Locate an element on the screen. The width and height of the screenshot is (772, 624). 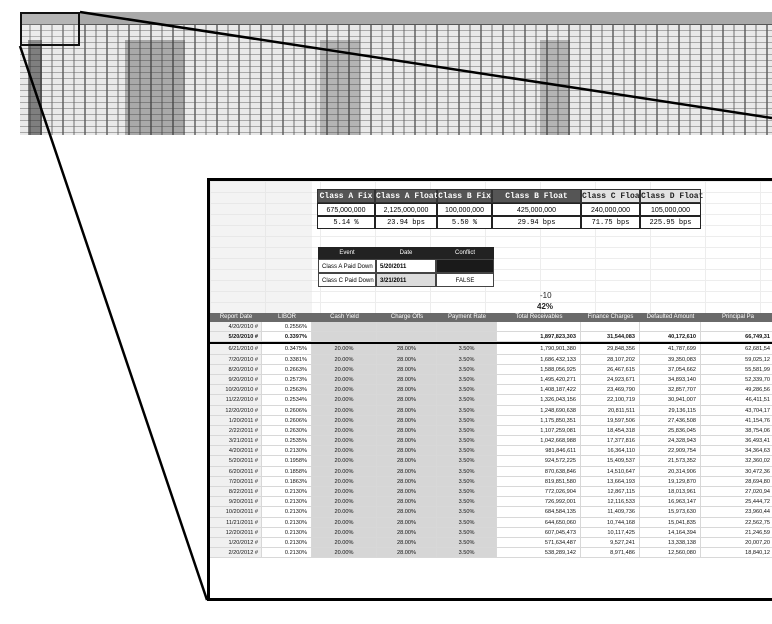
table-cell: 40,172,610 is located at coordinates (670, 337).